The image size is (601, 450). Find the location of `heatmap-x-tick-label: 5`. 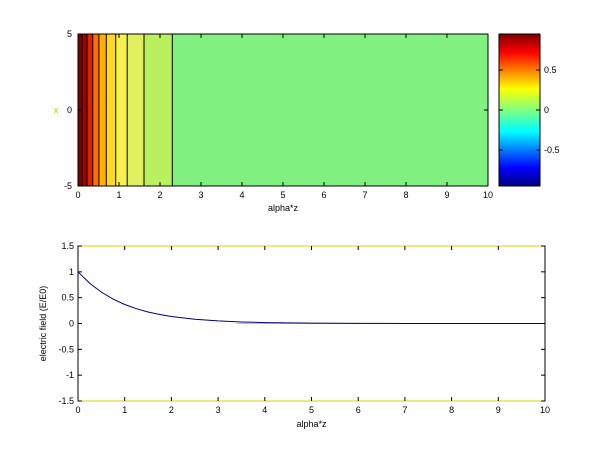

heatmap-x-tick-label: 5 is located at coordinates (282, 195).